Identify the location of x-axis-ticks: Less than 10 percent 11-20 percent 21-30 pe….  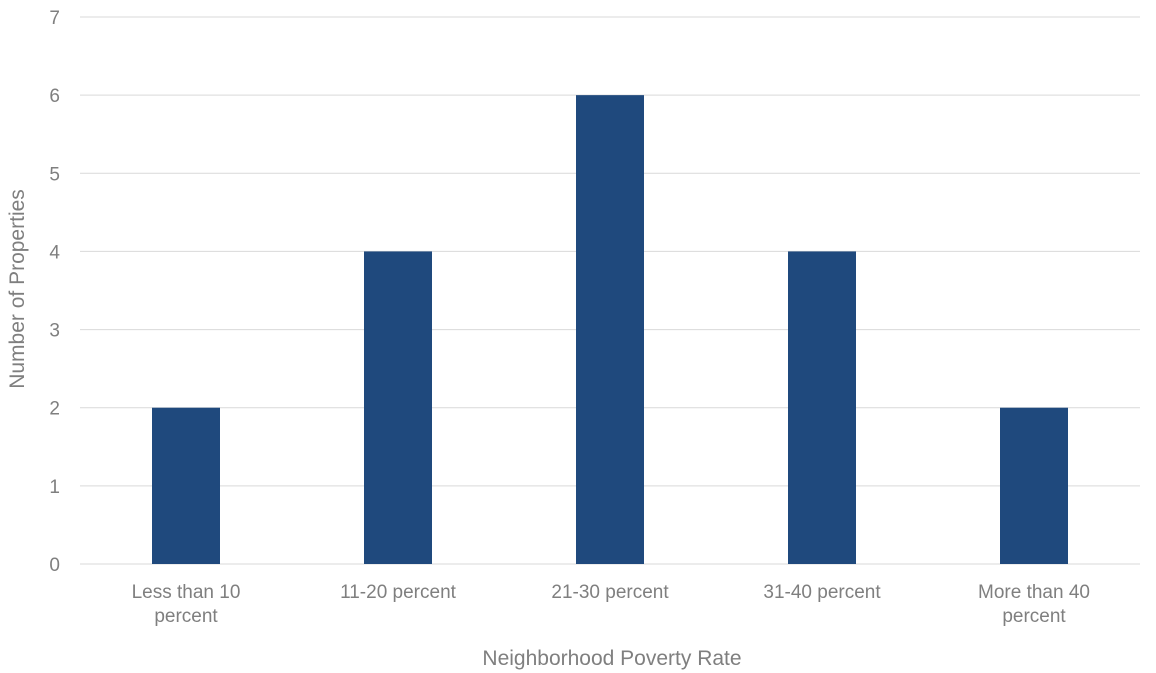
(611, 604).